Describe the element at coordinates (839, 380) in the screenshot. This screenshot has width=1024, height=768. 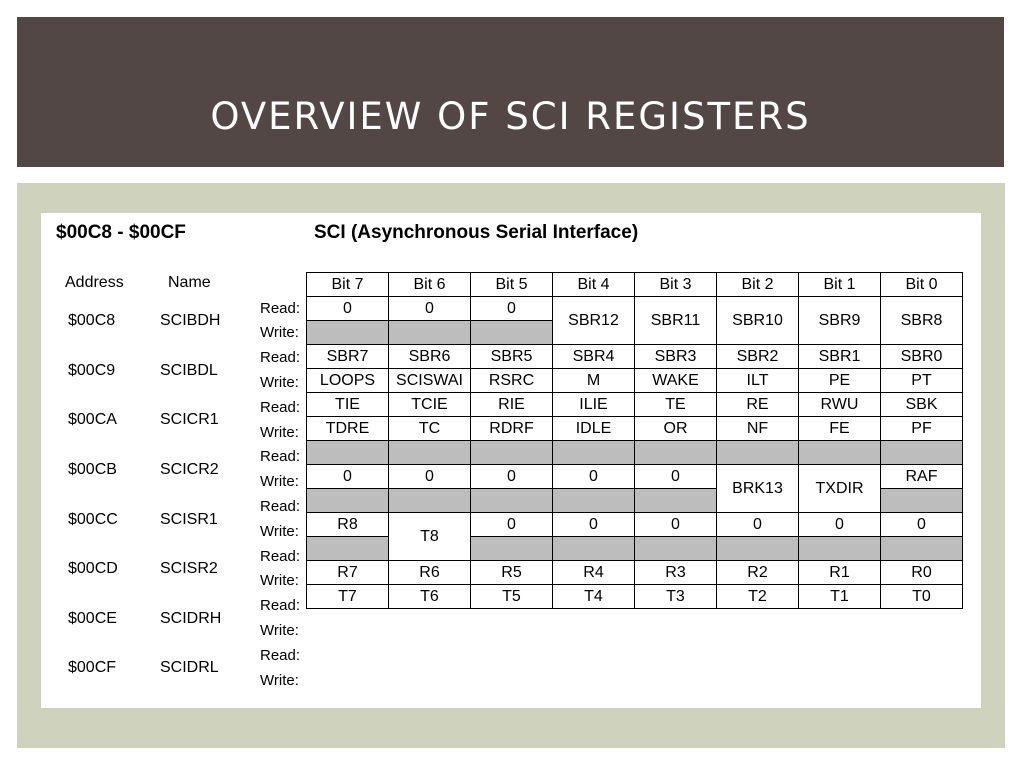
I see `bit-cell: PE` at that location.